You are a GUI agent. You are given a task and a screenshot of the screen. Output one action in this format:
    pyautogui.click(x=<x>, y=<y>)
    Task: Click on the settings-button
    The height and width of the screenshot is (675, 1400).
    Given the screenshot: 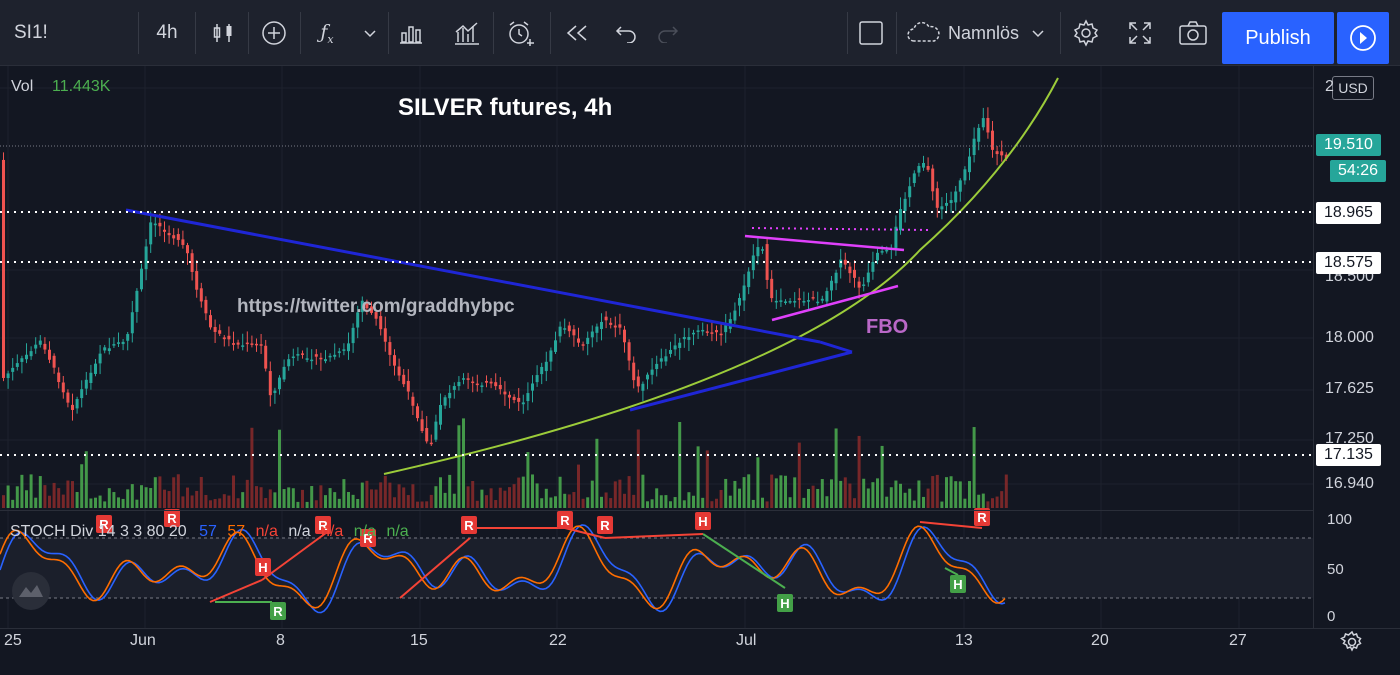 What is the action you would take?
    pyautogui.click(x=1086, y=33)
    